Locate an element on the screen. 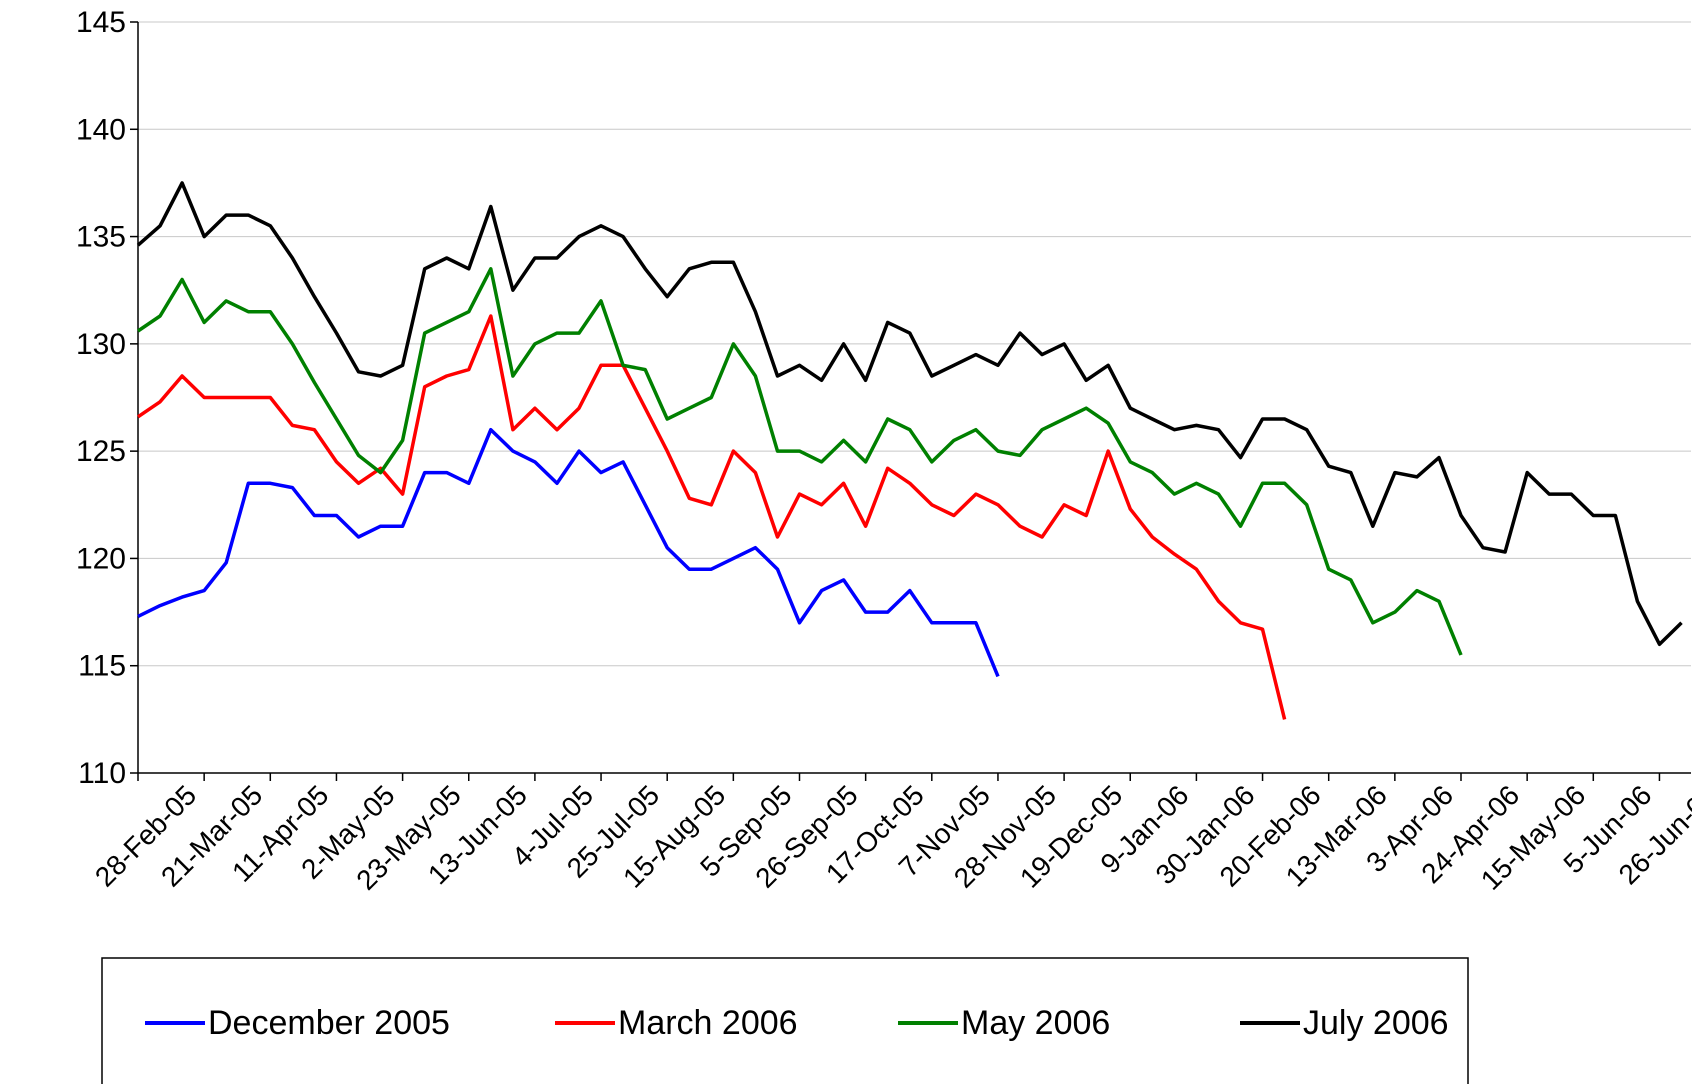 The image size is (1692, 1084). y-tick-label: 125 is located at coordinates (101, 451).